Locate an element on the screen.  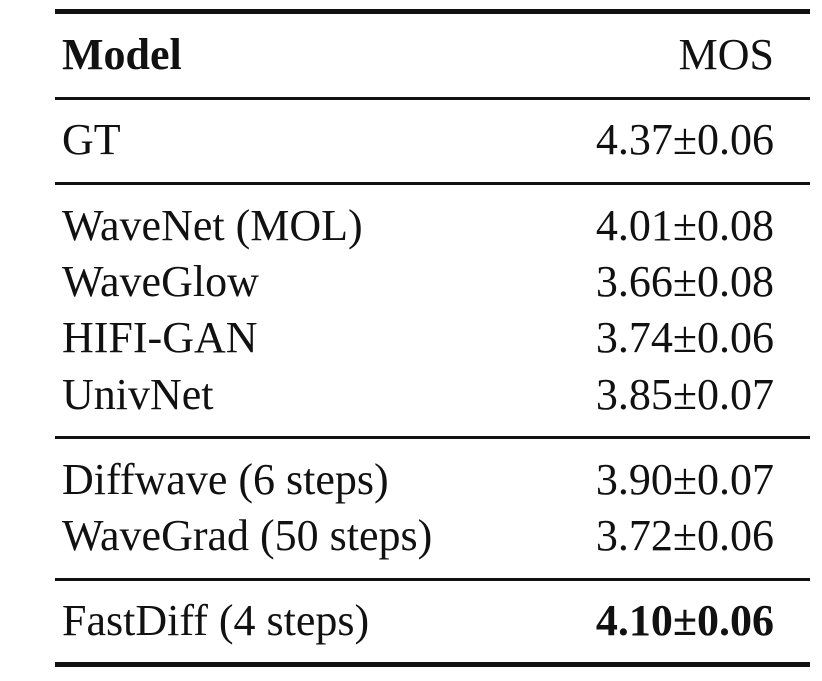
table-row-mos: 4.37±0.06 is located at coordinates (684, 139).